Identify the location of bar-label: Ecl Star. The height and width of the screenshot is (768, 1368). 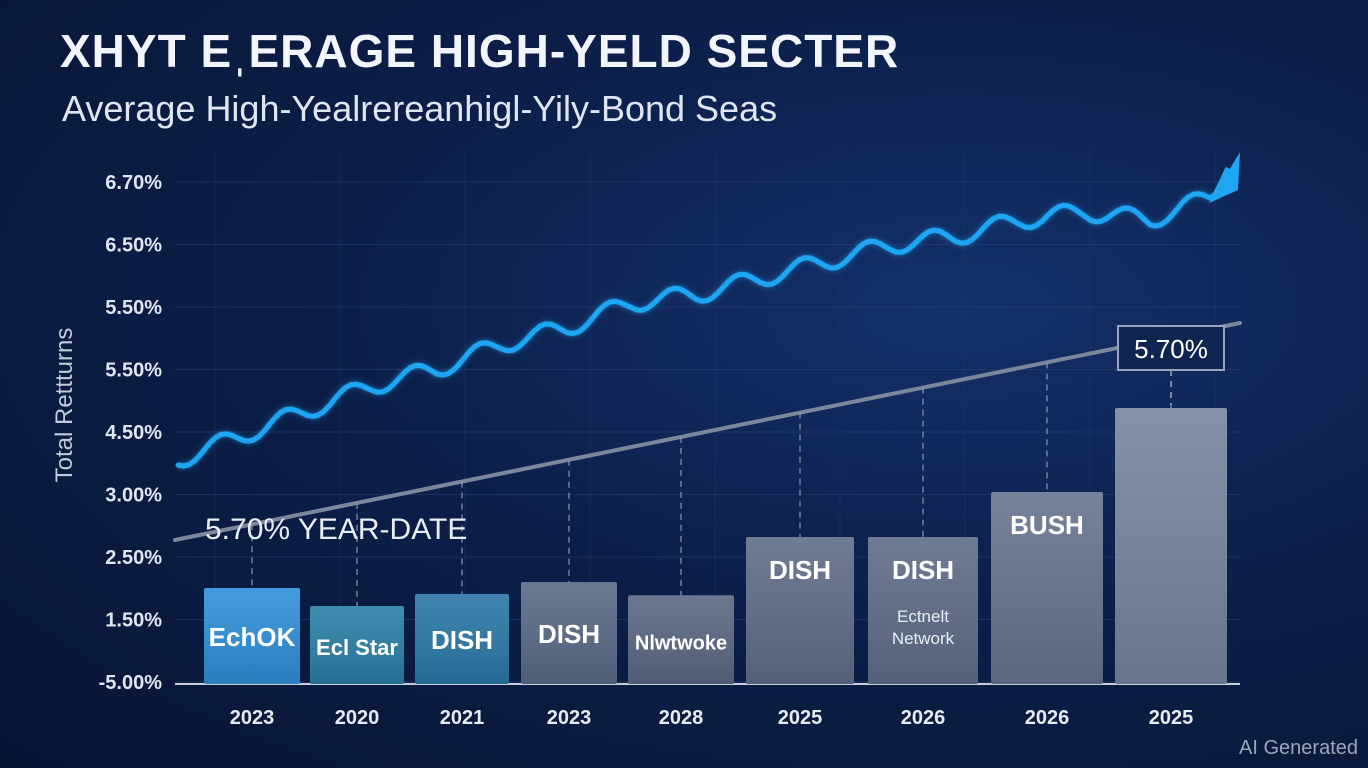
(357, 647).